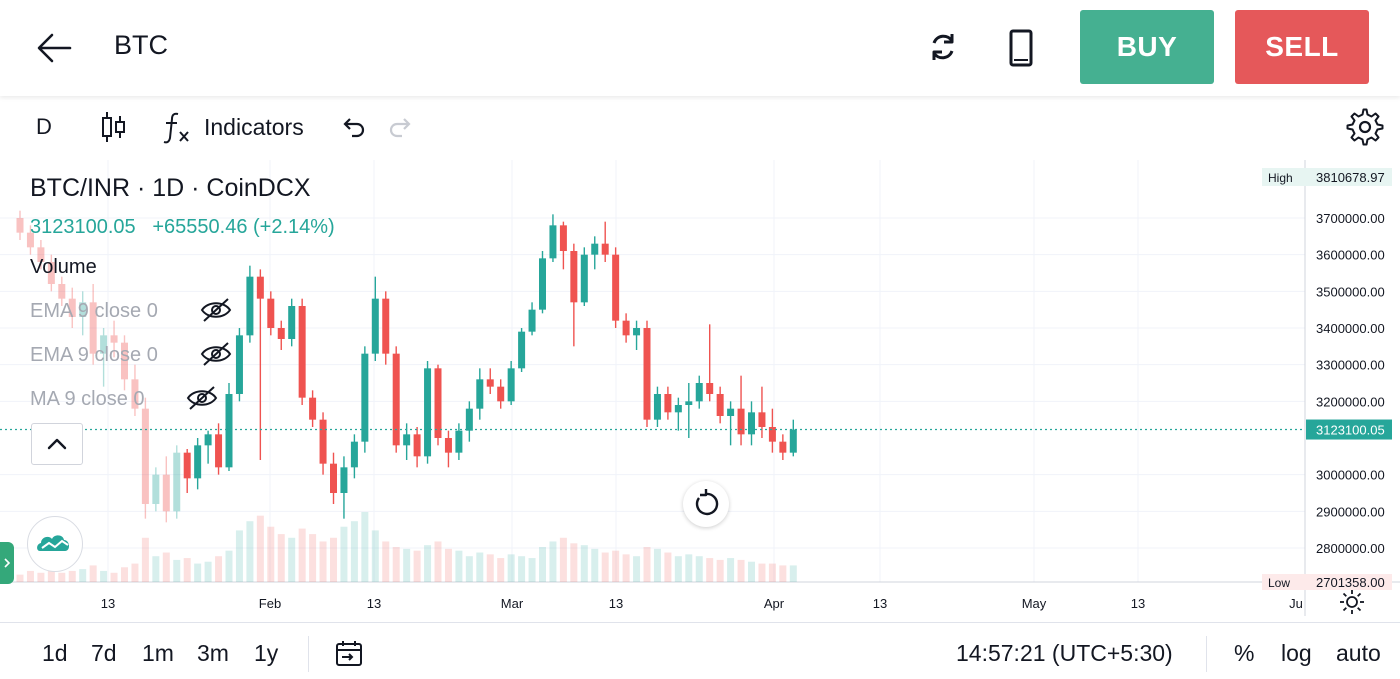 This screenshot has height=679, width=1400. What do you see at coordinates (63, 267) in the screenshot?
I see `legend-volume: Volume` at bounding box center [63, 267].